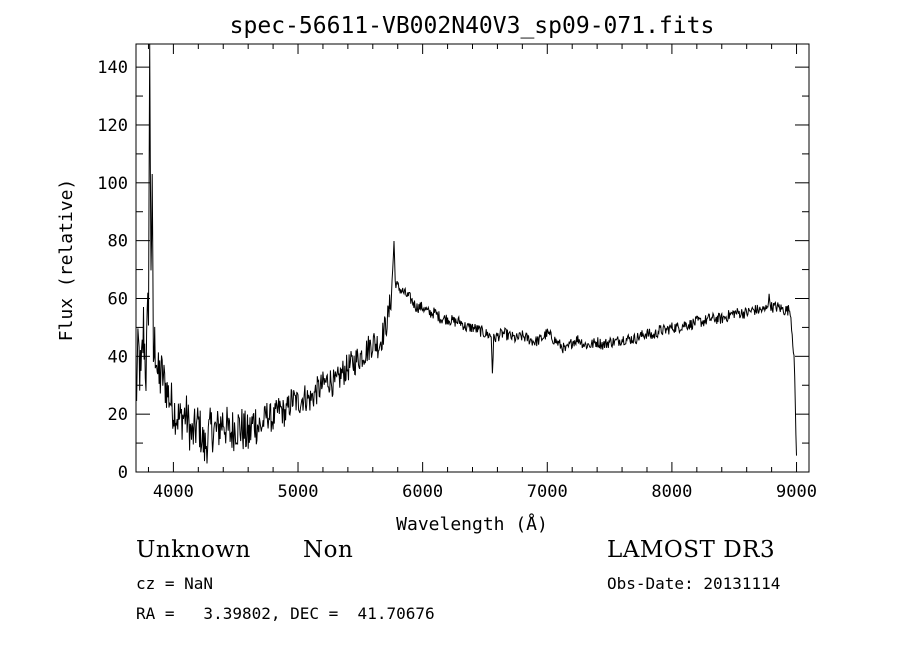 This screenshot has width=900, height=649. What do you see at coordinates (691, 550) in the screenshot?
I see `survey-name: LAMOST DR3` at bounding box center [691, 550].